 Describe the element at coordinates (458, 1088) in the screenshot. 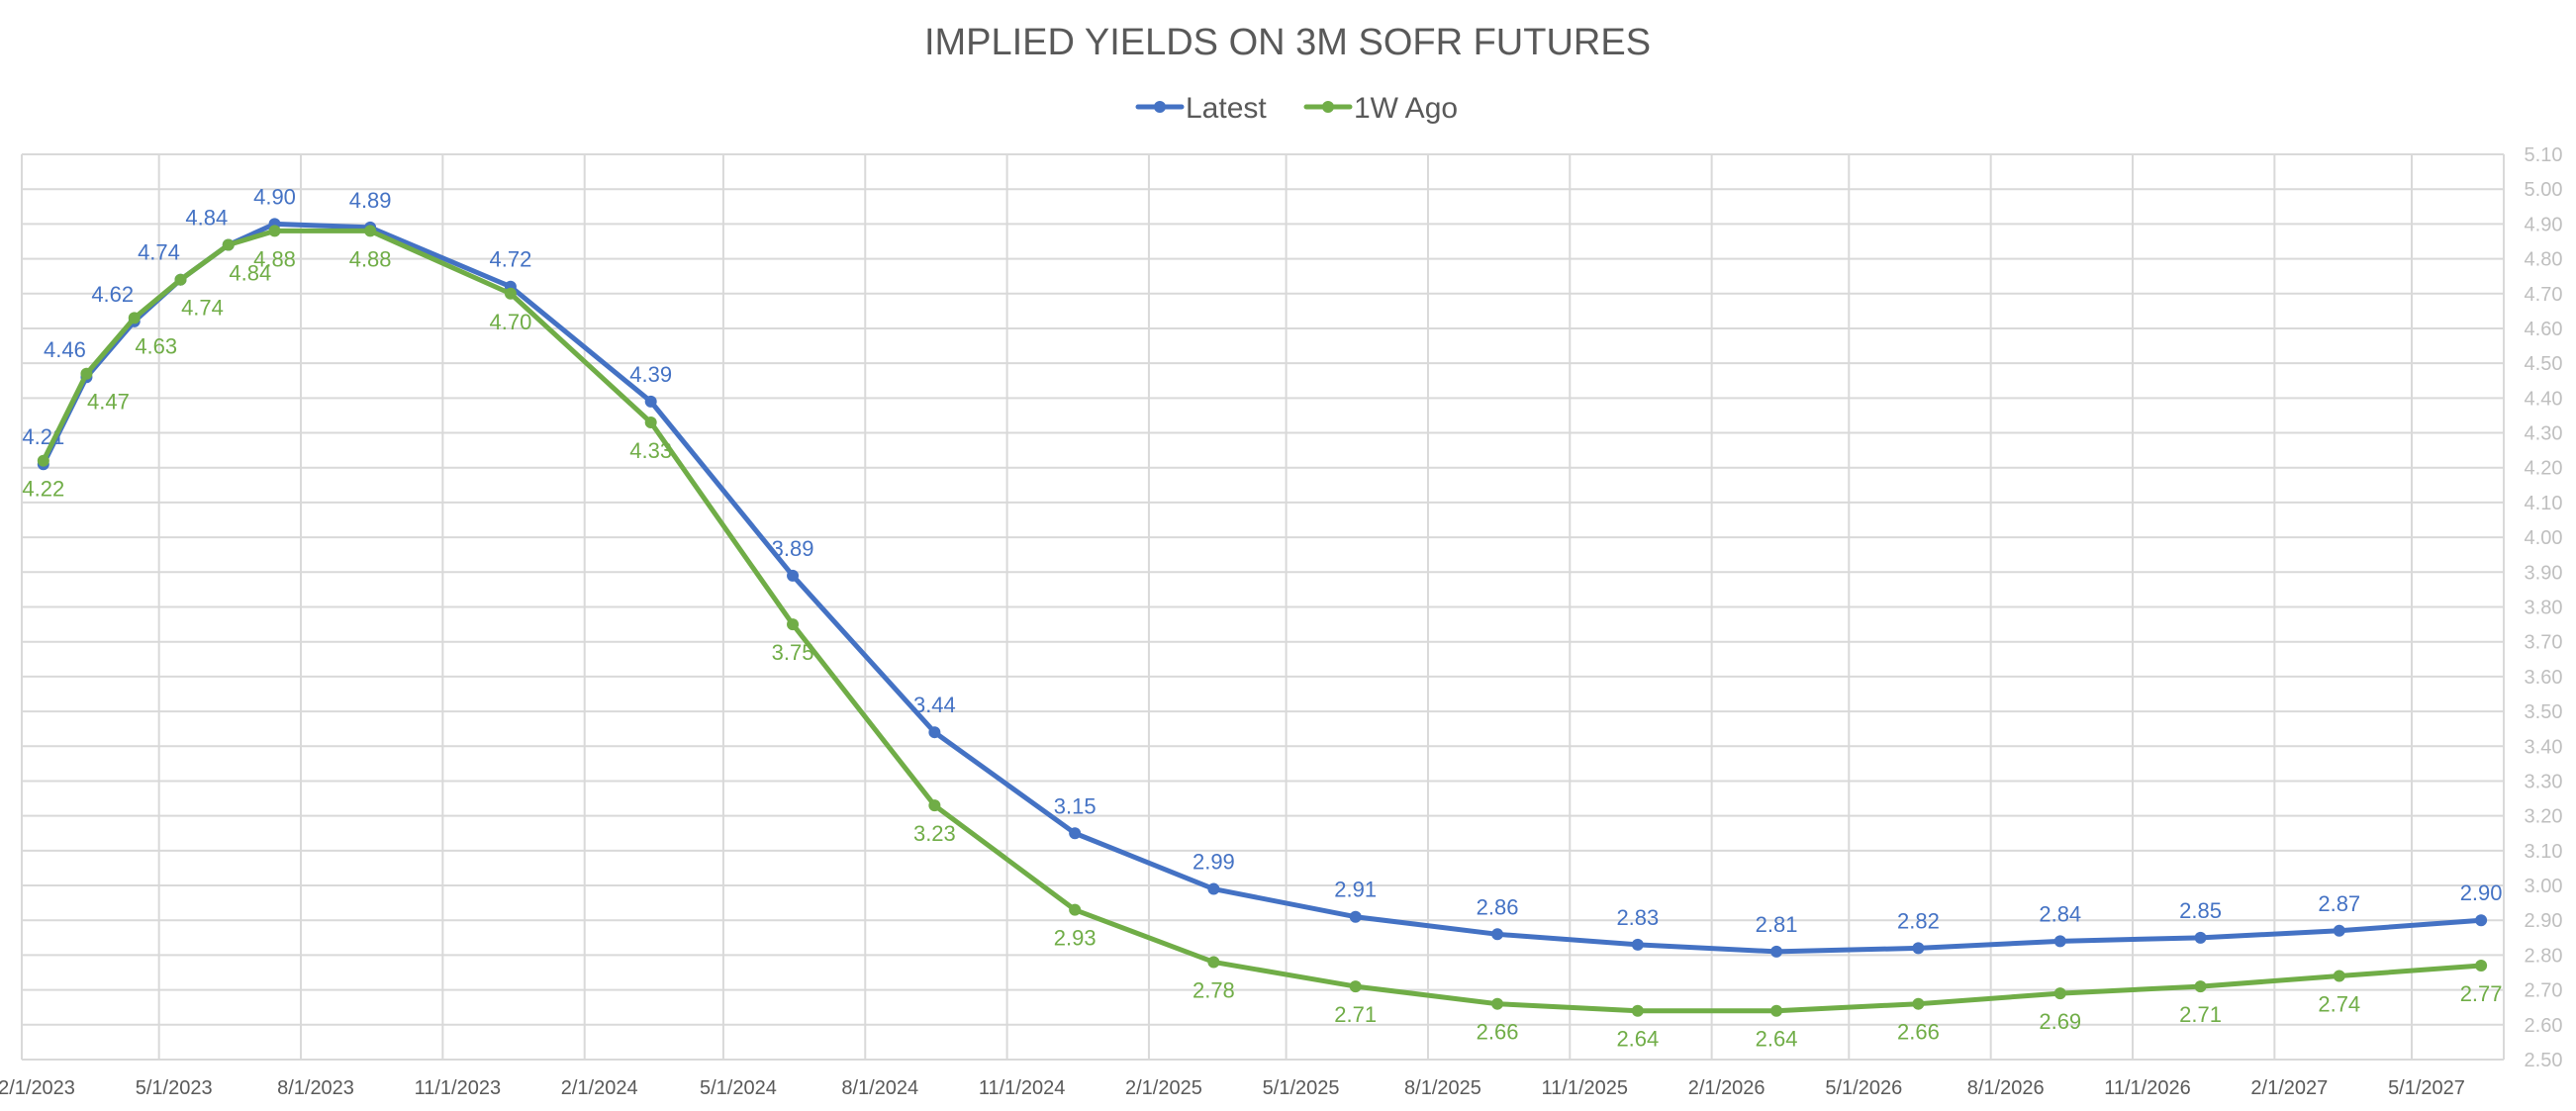

I see `x-tick-label: 11/1/2023` at that location.